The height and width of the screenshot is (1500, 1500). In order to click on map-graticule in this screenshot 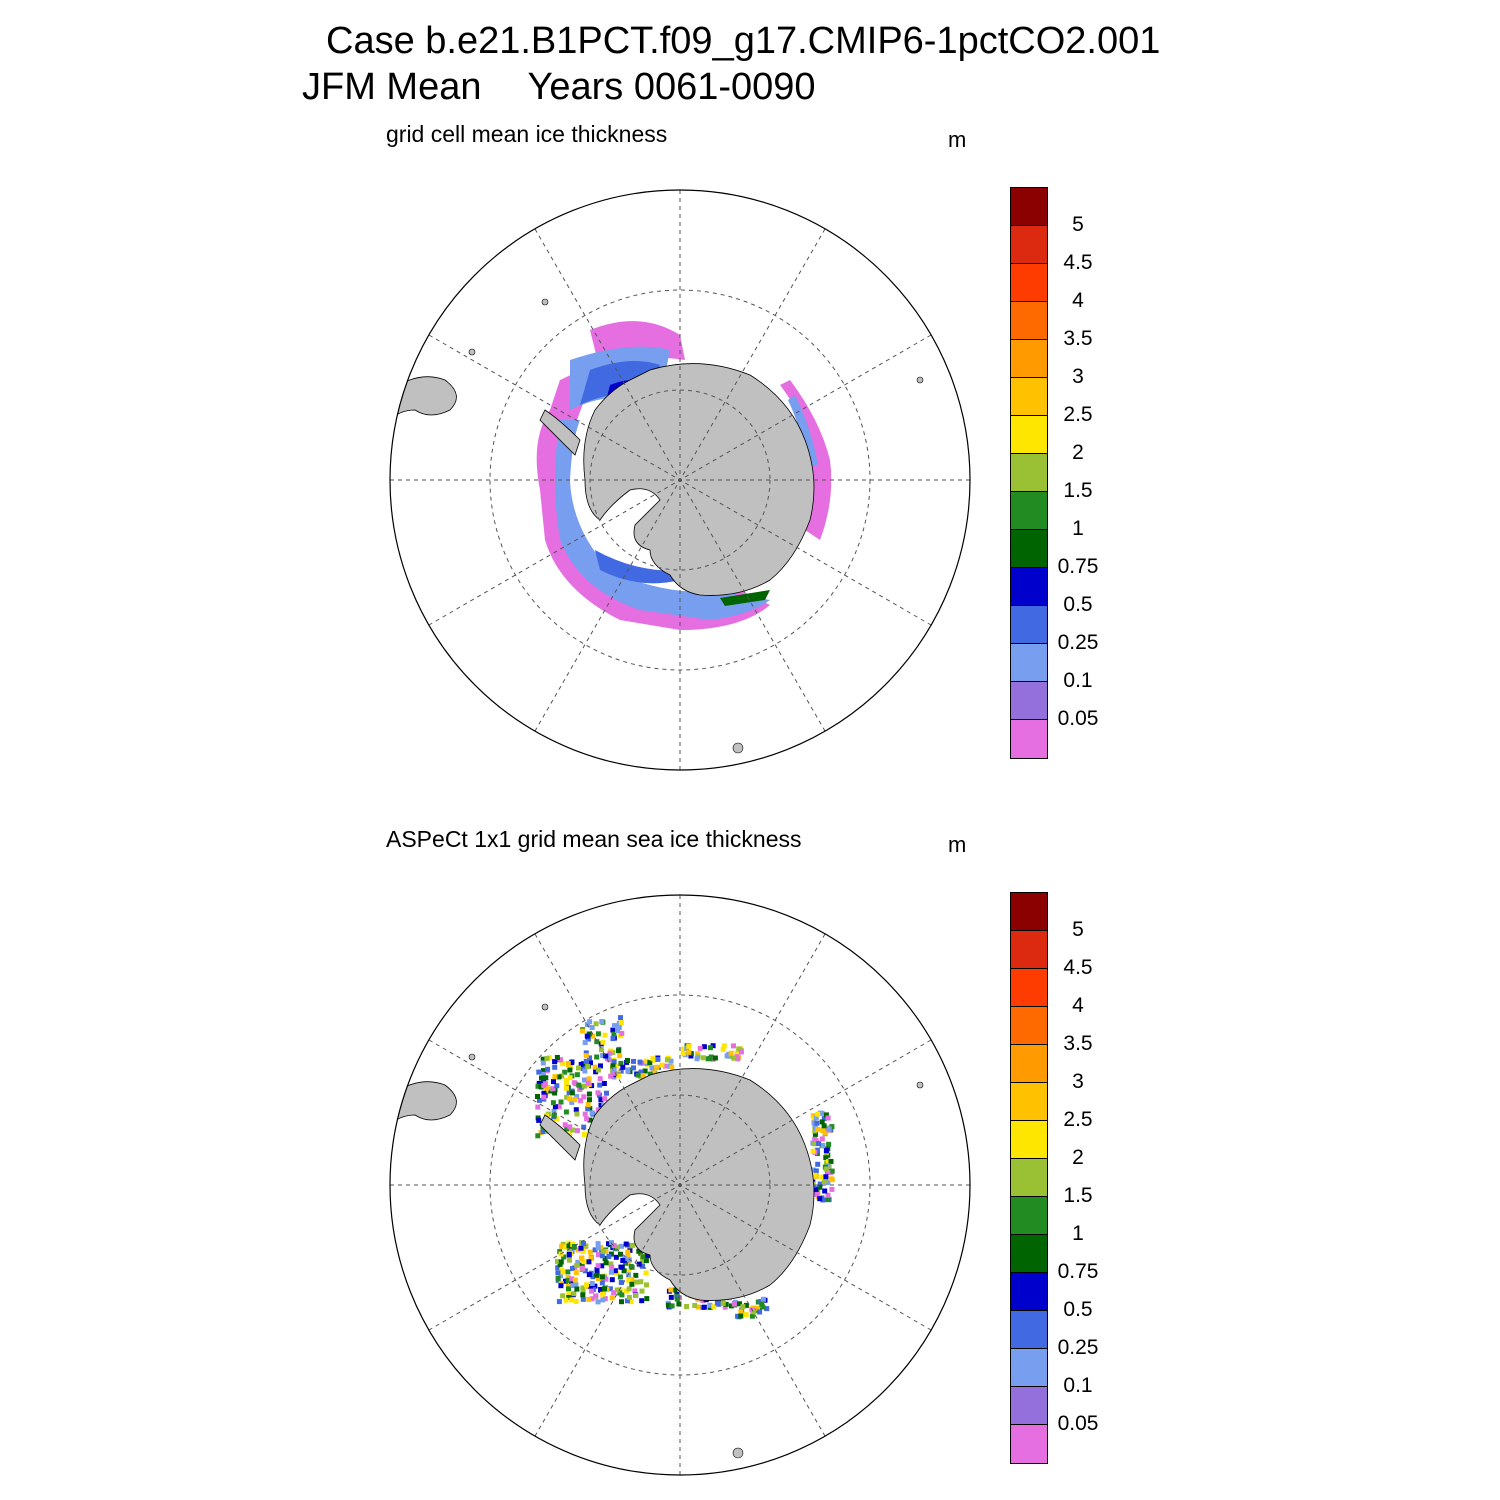, I will do `click(680, 1185)`.